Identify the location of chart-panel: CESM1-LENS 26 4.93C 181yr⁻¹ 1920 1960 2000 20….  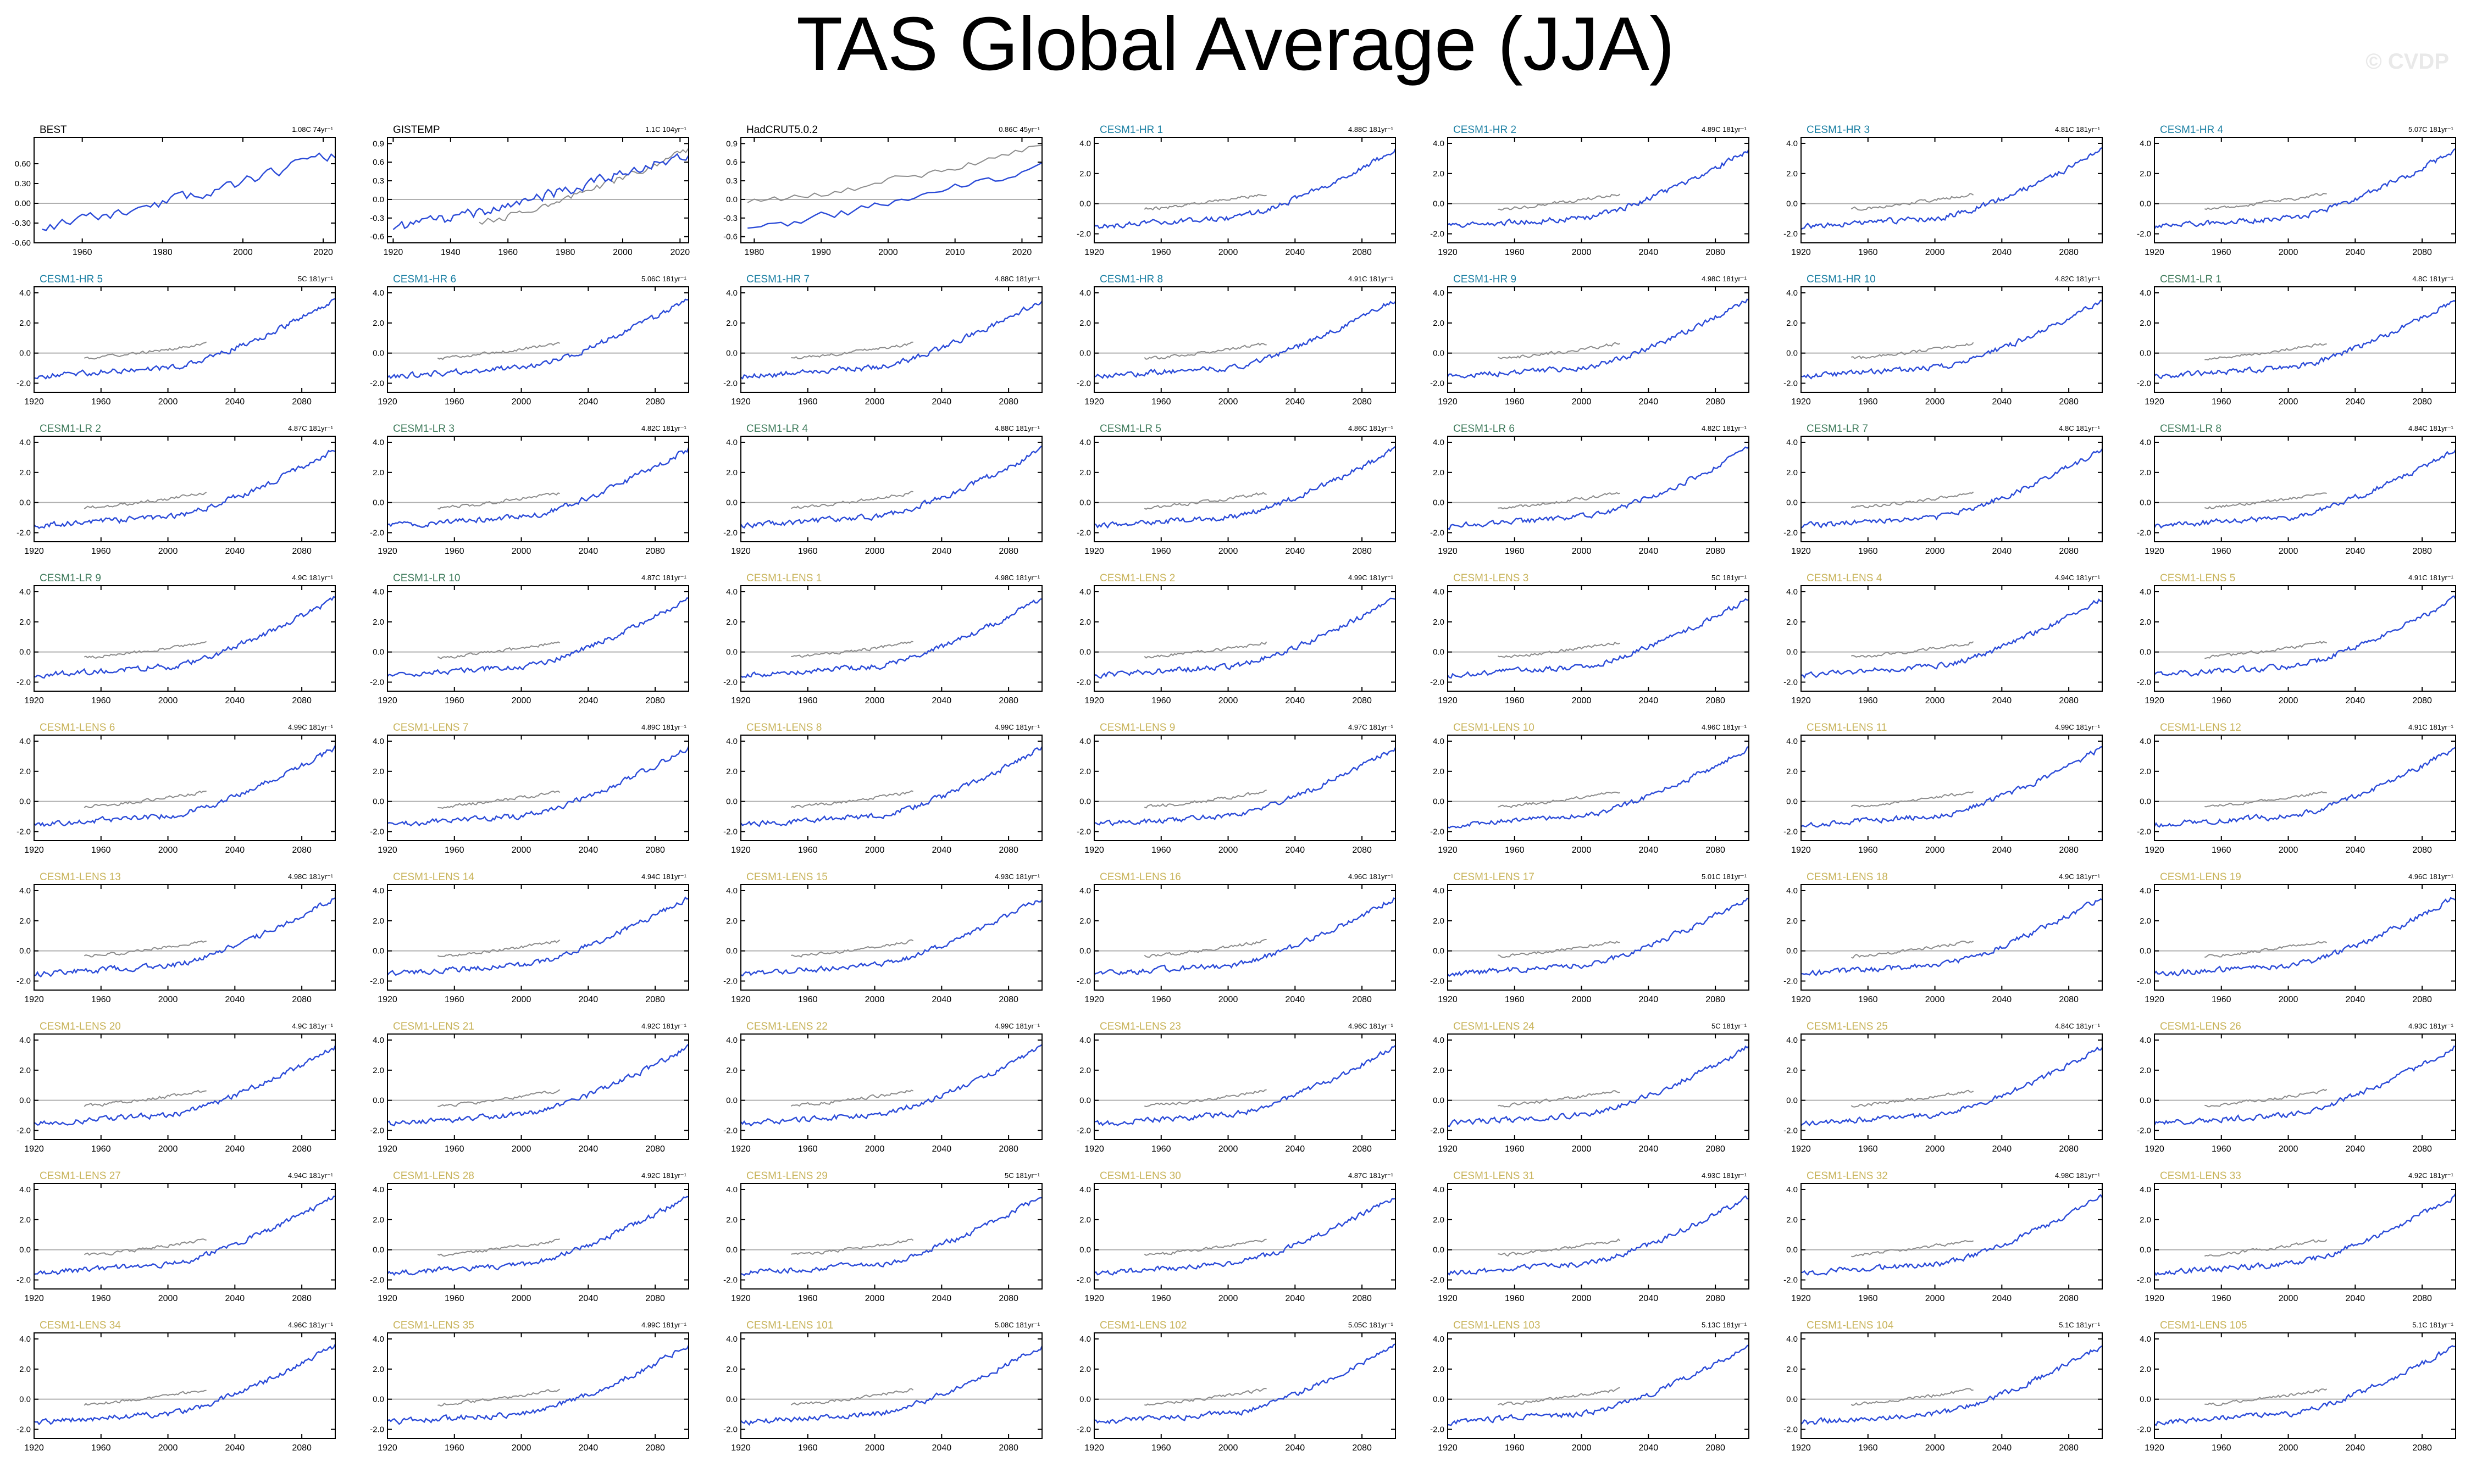
(2297, 1087).